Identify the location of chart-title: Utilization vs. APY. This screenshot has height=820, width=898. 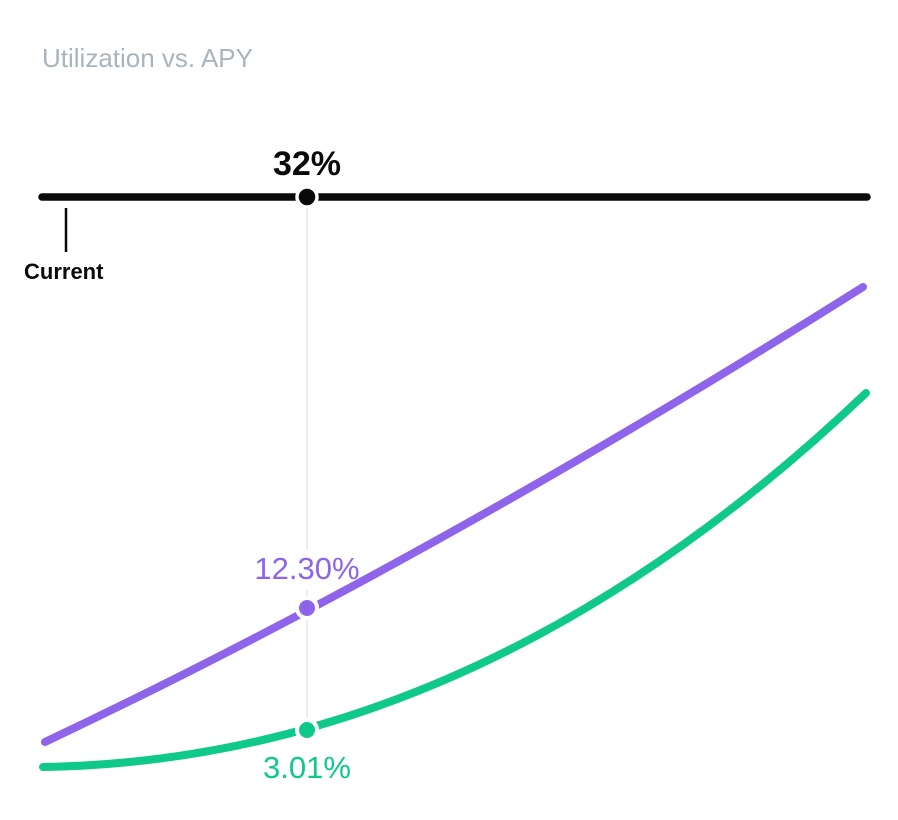
(147, 58).